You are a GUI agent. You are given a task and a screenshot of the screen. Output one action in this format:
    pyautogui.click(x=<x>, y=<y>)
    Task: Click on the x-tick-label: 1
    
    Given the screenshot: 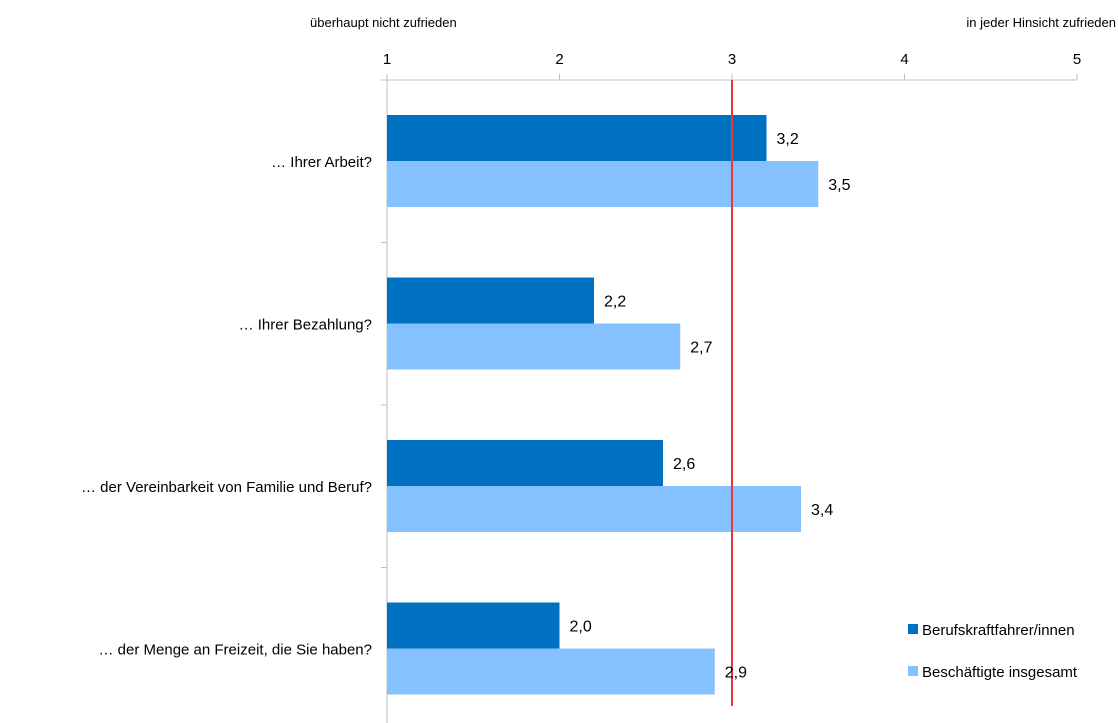 What is the action you would take?
    pyautogui.click(x=387, y=59)
    